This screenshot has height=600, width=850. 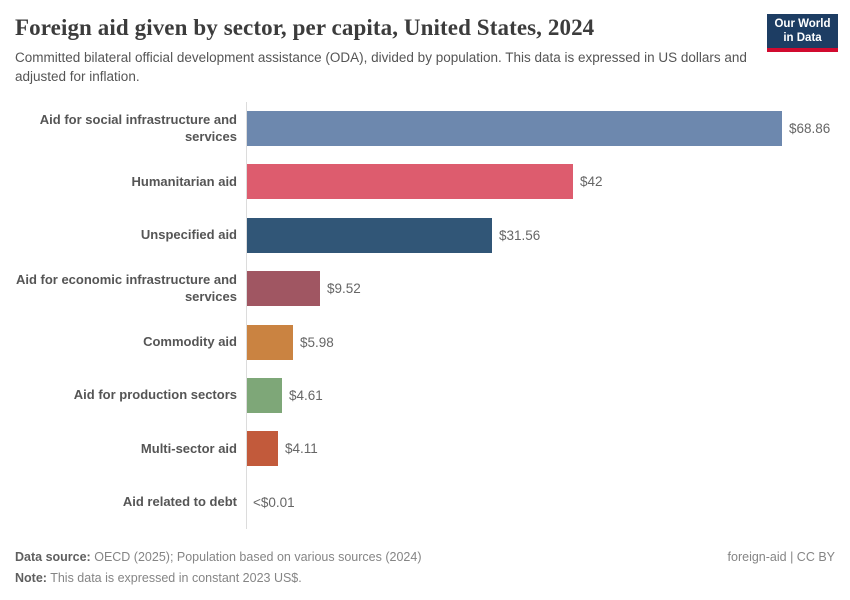 What do you see at coordinates (179, 501) in the screenshot?
I see `category-label: Aid related to debt` at bounding box center [179, 501].